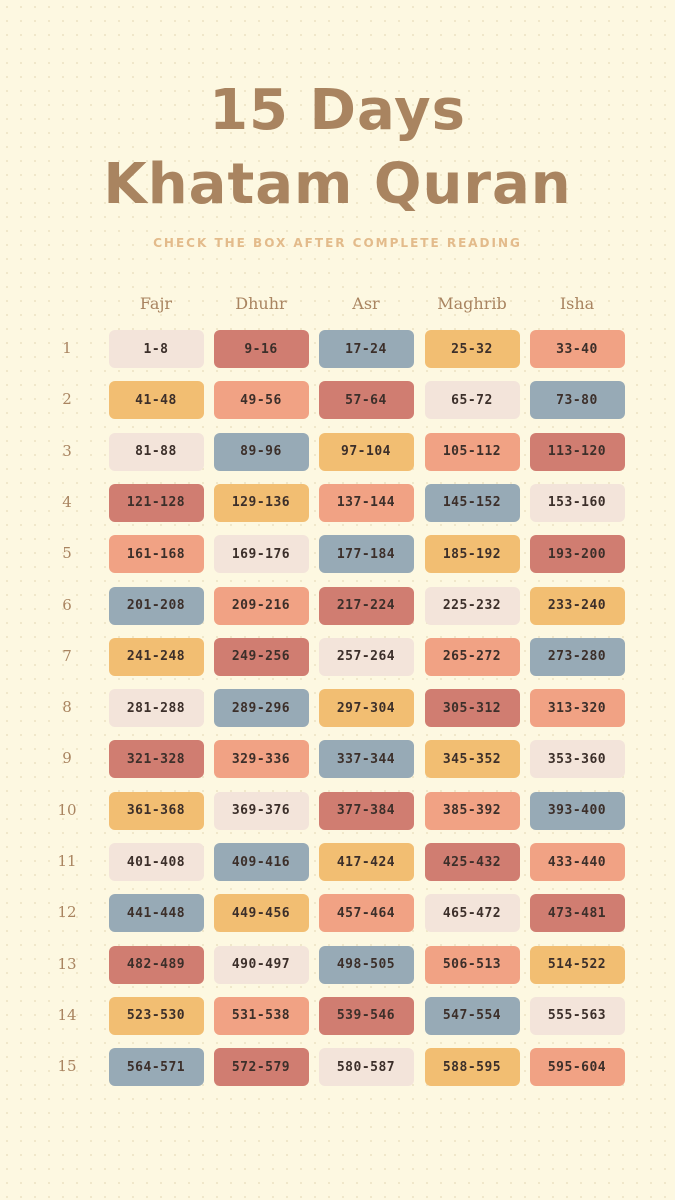 The image size is (675, 1200). What do you see at coordinates (67, 758) in the screenshot?
I see `row-label: 9` at bounding box center [67, 758].